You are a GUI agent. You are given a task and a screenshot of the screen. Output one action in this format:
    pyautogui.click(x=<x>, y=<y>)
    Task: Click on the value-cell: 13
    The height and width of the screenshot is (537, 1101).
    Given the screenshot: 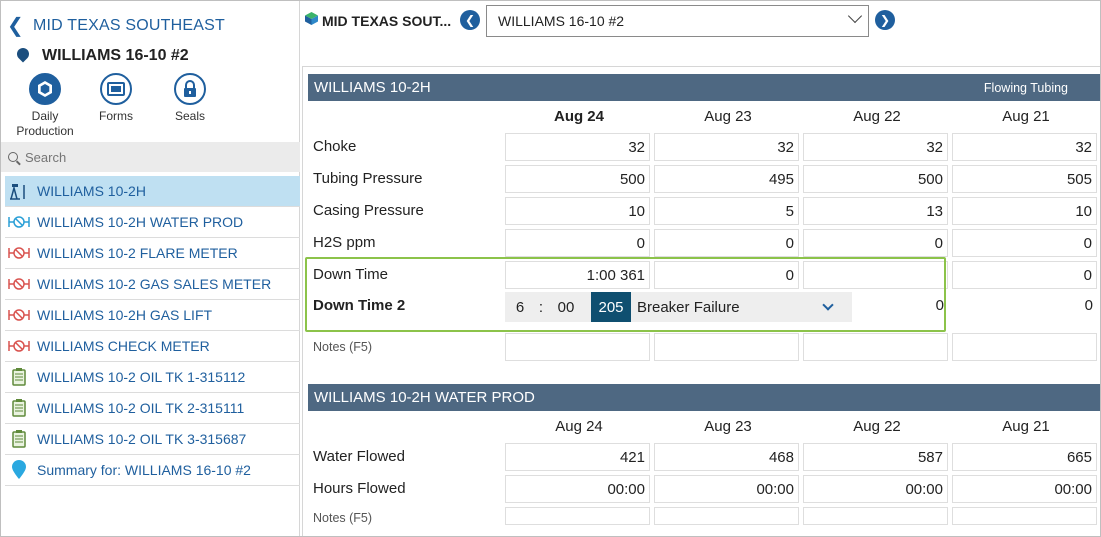 What is the action you would take?
    pyautogui.click(x=875, y=211)
    